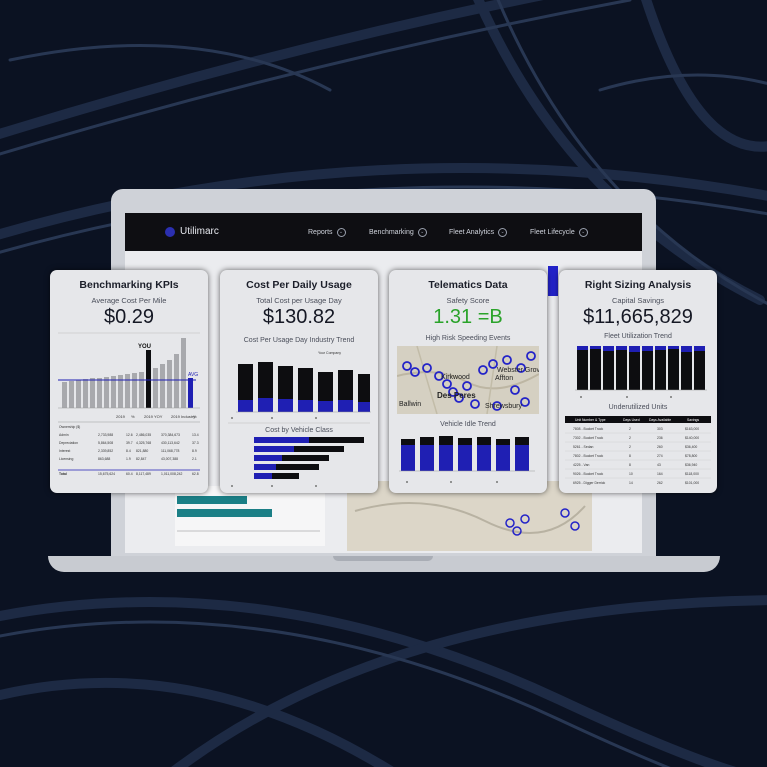 The width and height of the screenshot is (767, 767). I want to click on nav-reports-label: Reports, so click(320, 232).